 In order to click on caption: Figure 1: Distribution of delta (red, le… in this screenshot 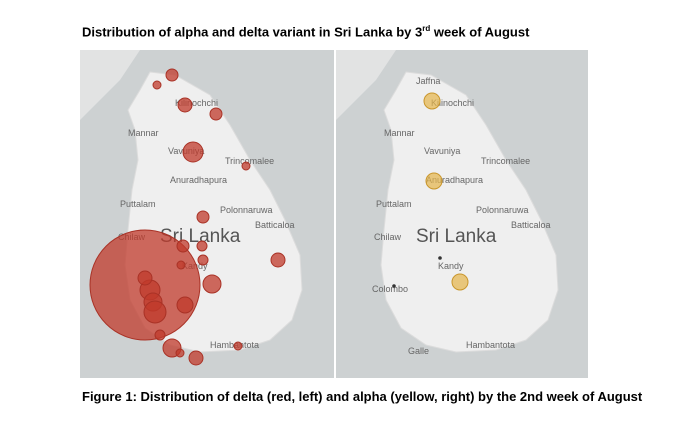, I will do `click(362, 396)`.